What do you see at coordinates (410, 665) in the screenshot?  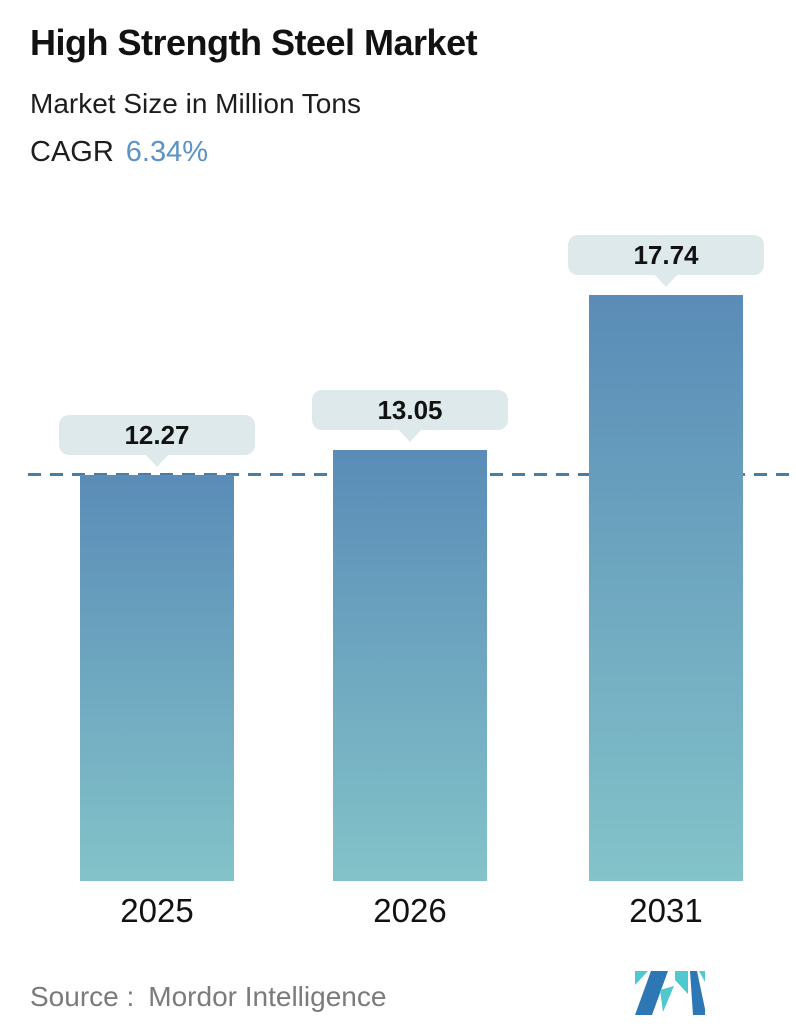 I see `bar-2026` at bounding box center [410, 665].